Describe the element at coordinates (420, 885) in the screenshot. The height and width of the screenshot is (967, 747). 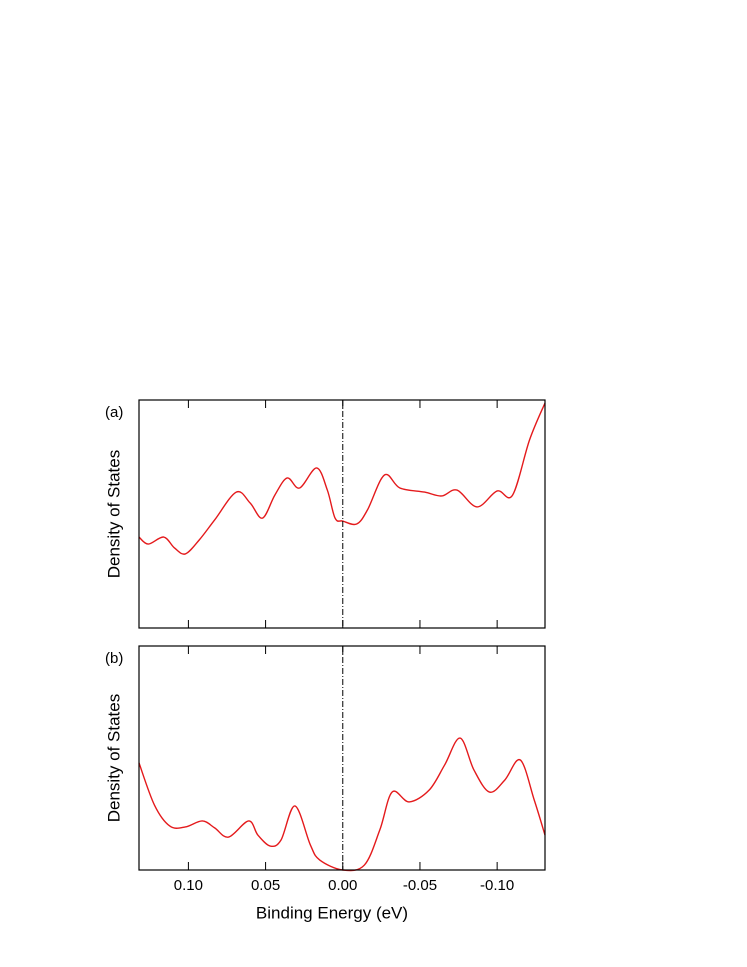
I see `x-tick-label: -0.05` at that location.